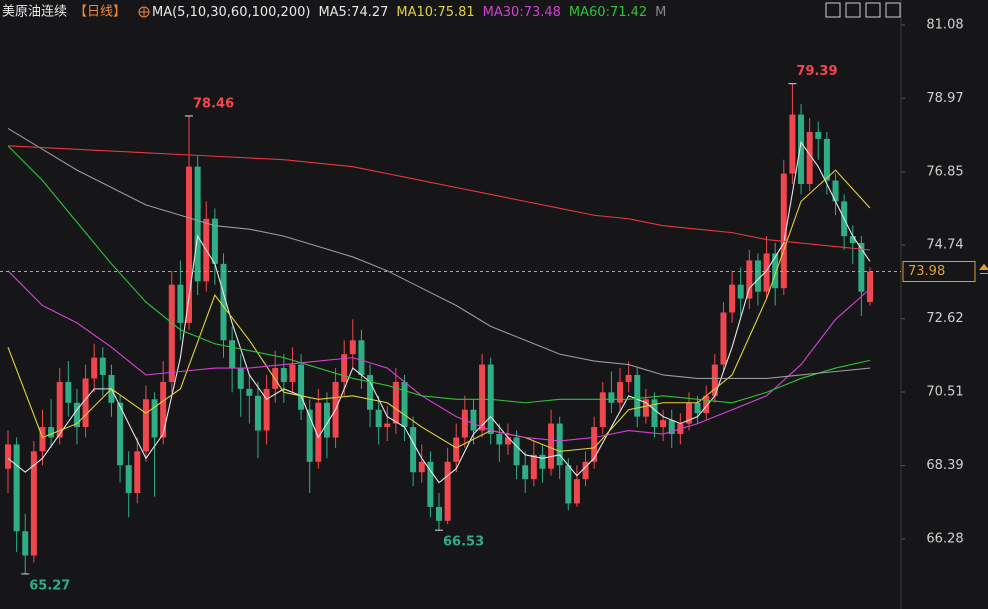 This screenshot has height=609, width=988. What do you see at coordinates (231, 12) in the screenshot?
I see `ma-params: MA(5,10,30,60,100,200)` at bounding box center [231, 12].